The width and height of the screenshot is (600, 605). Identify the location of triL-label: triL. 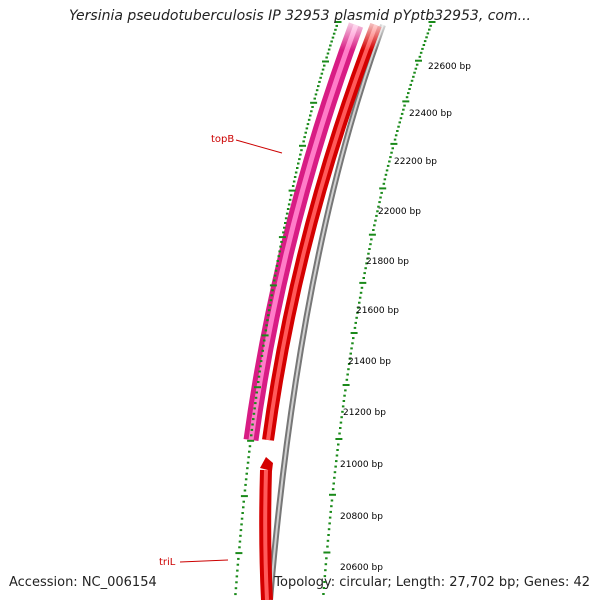
(167, 562).